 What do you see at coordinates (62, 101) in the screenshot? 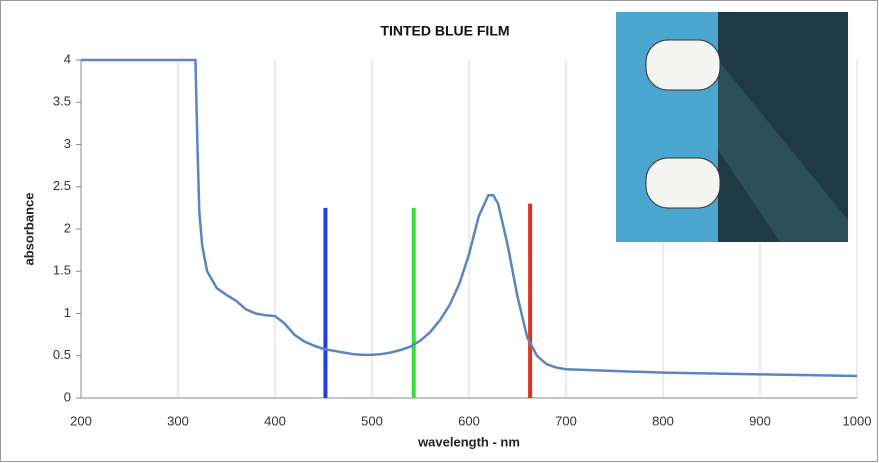
I see `y-tick-label: 3.5` at bounding box center [62, 101].